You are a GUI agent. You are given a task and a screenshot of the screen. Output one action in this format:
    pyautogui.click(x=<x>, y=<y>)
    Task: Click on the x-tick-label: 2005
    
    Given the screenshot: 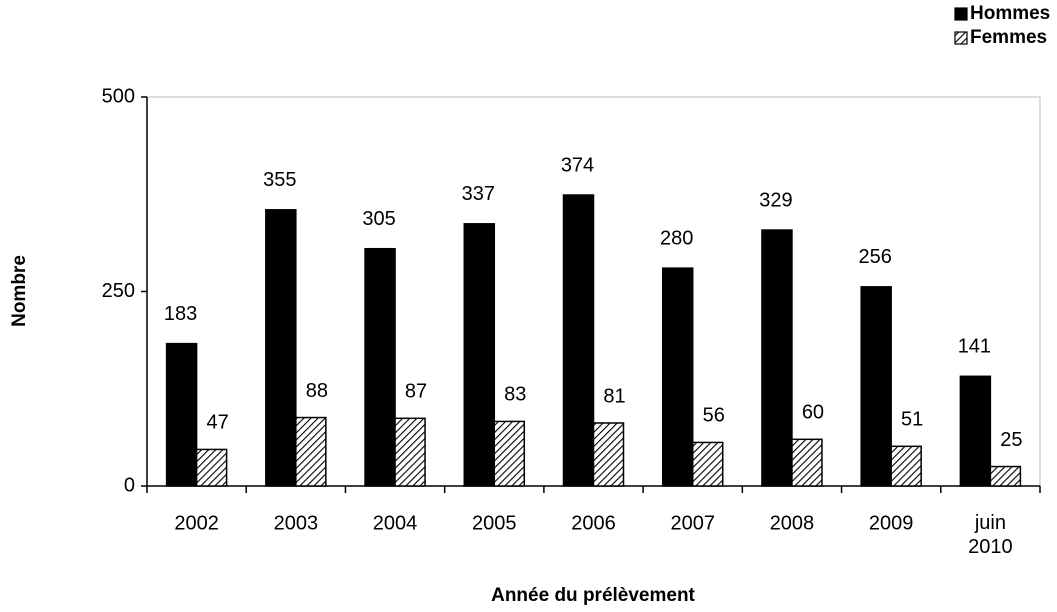 What is the action you would take?
    pyautogui.click(x=494, y=523)
    